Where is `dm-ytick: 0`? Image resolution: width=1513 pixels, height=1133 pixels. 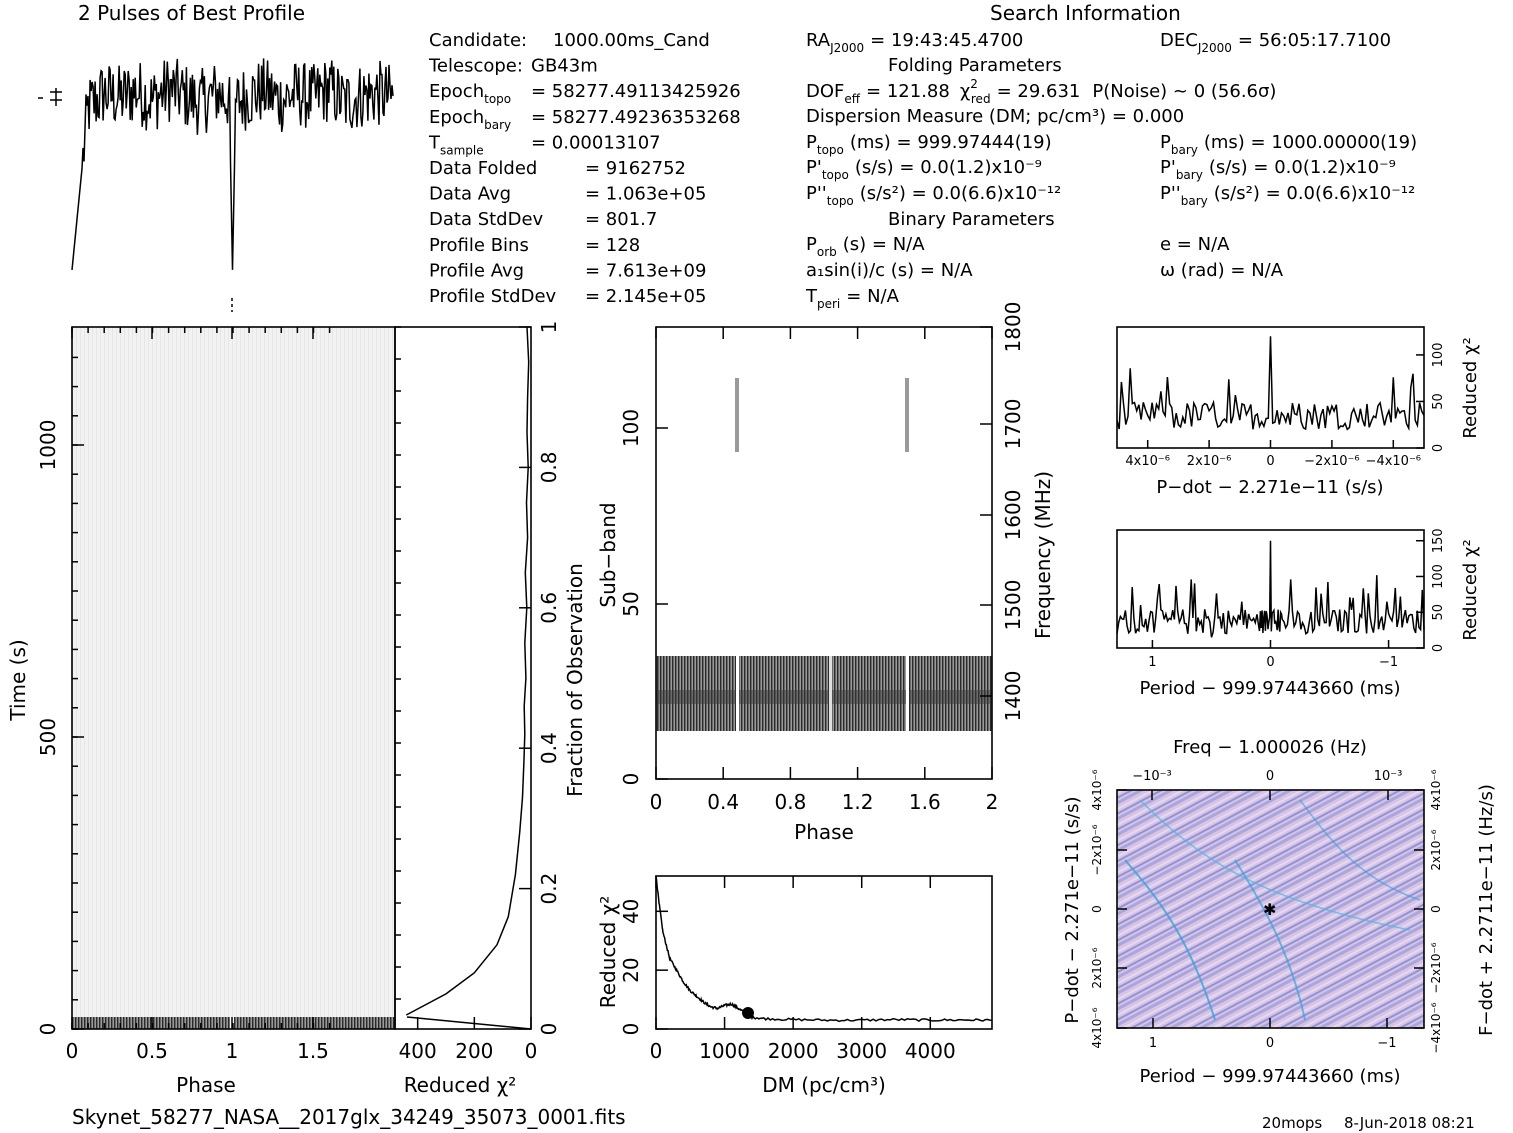 dm-ytick: 0 is located at coordinates (631, 1029).